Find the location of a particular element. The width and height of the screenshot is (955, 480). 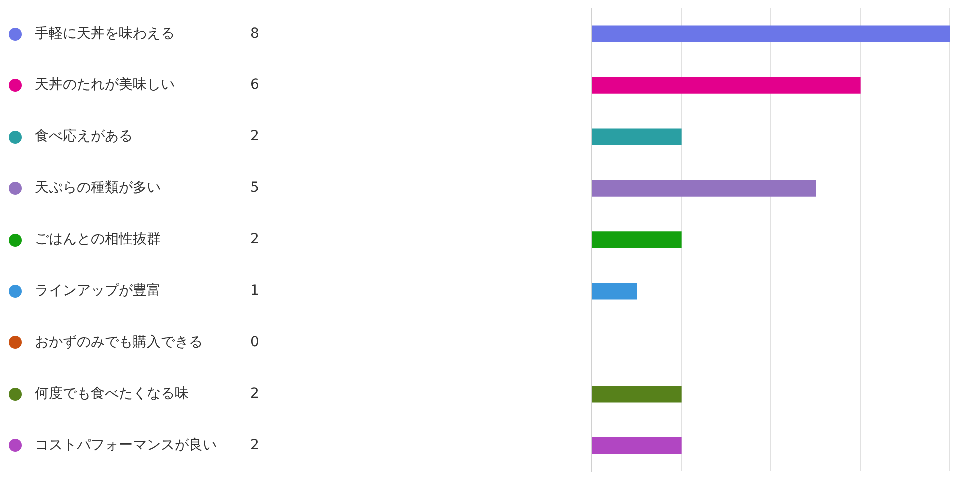

data-label: 0 is located at coordinates (255, 342).